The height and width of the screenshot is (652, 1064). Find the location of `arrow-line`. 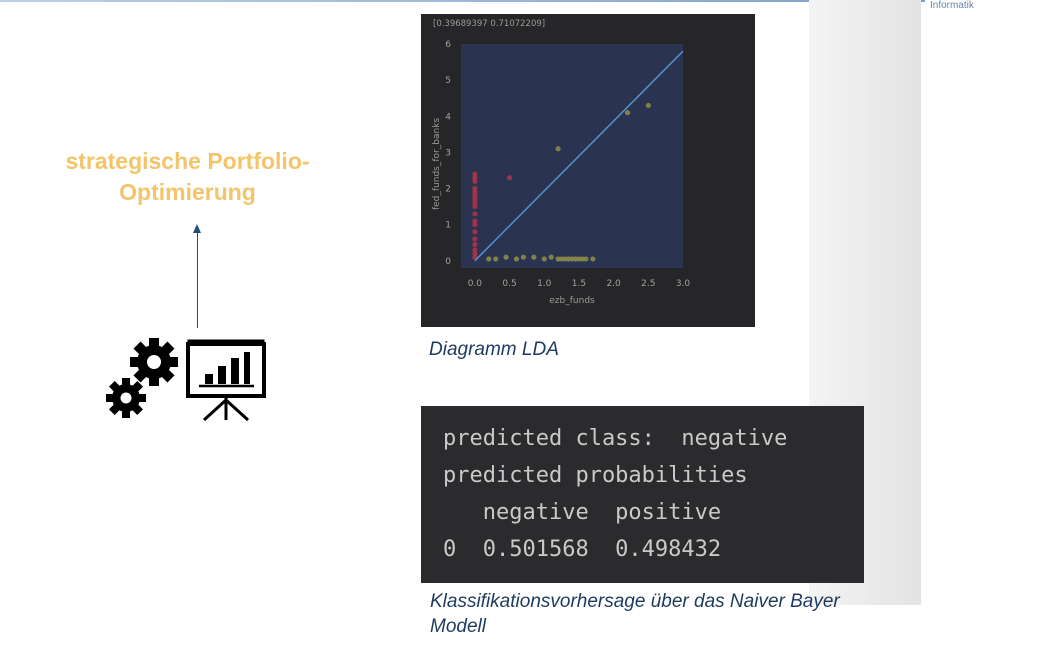

arrow-line is located at coordinates (197, 280).